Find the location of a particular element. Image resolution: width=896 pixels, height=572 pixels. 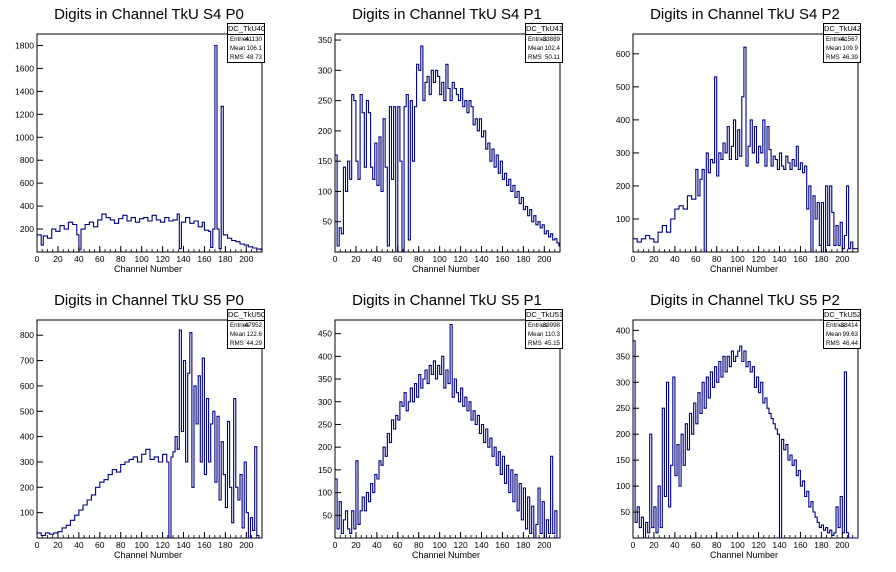

entries-value: 39998 is located at coordinates (551, 325).